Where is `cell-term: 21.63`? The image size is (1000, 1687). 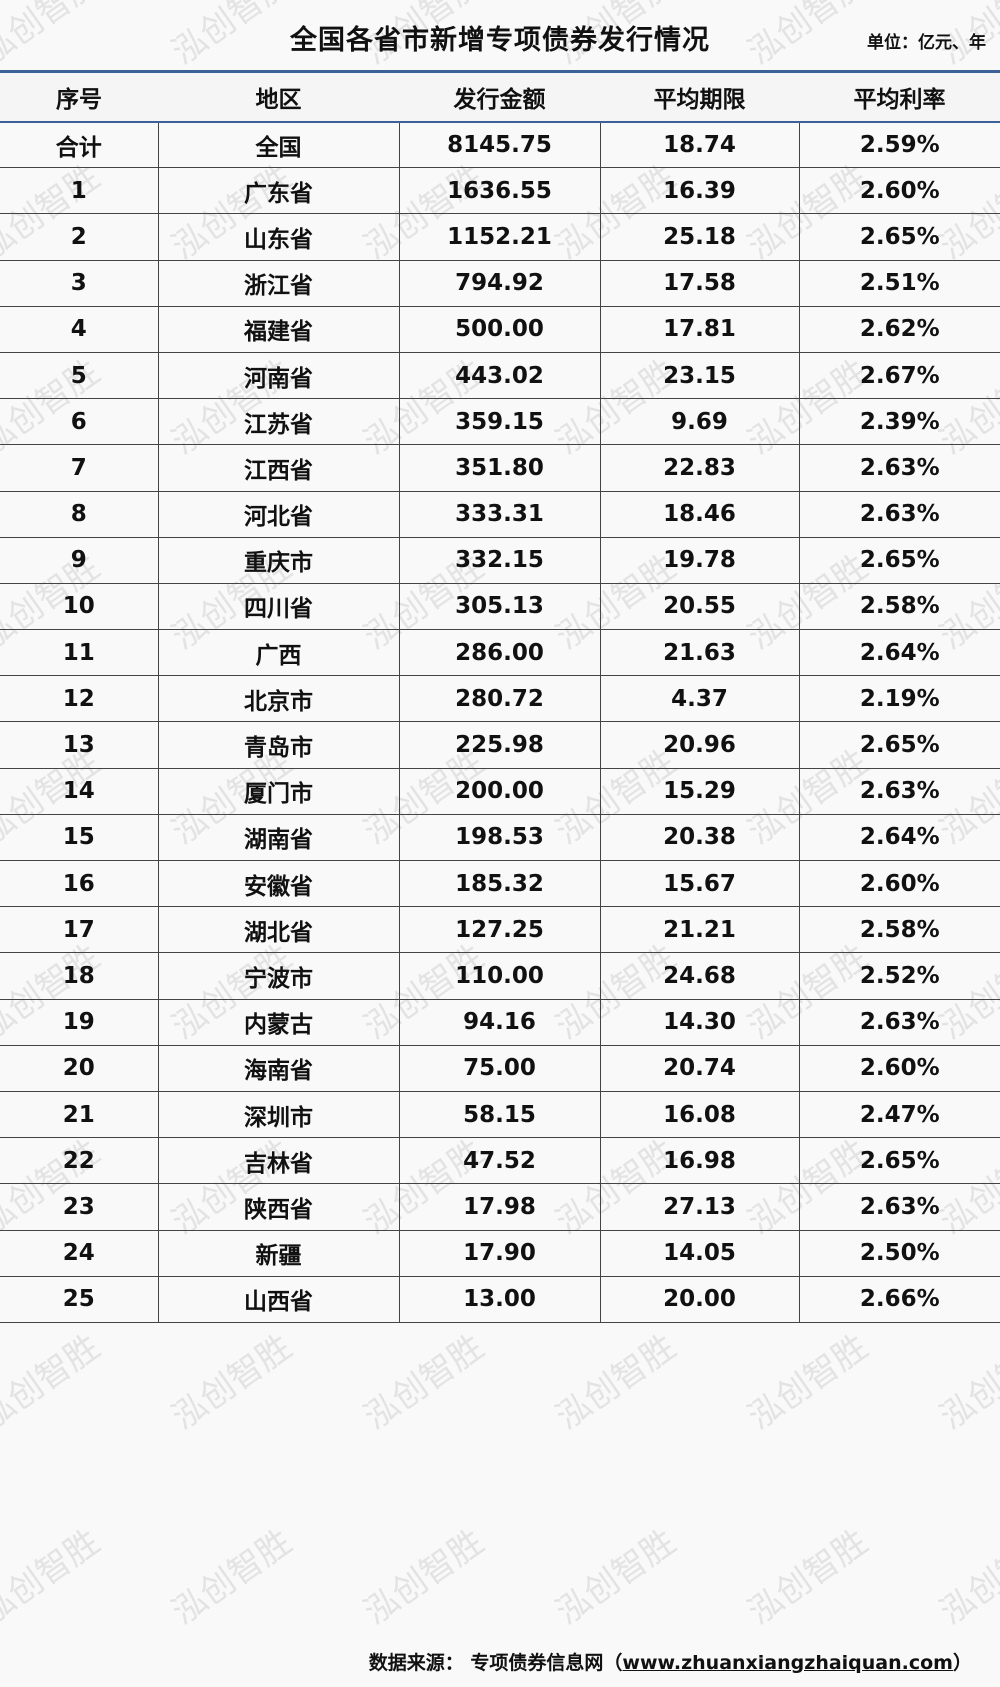 cell-term: 21.63 is located at coordinates (700, 653).